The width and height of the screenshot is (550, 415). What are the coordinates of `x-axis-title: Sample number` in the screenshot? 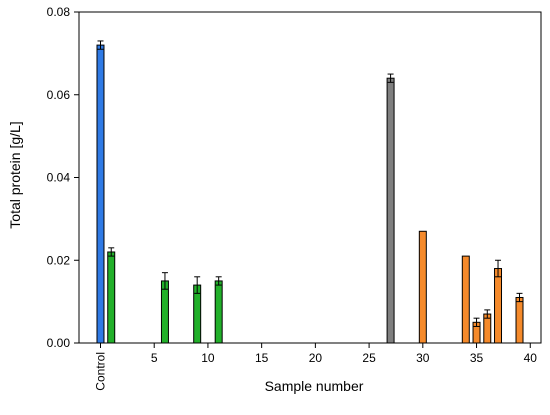 It's located at (314, 386).